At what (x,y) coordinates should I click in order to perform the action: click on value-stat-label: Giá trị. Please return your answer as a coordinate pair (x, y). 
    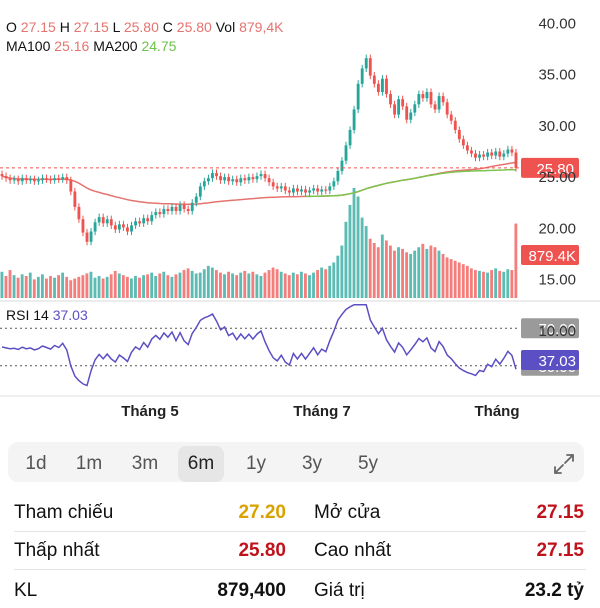
    Looking at the image, I should click on (339, 590).